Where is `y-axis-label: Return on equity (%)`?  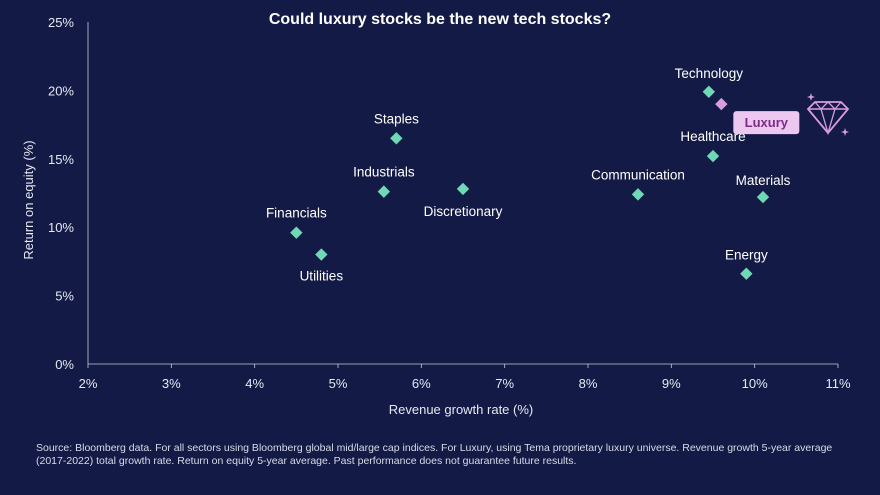 y-axis-label: Return on equity (%) is located at coordinates (28, 199).